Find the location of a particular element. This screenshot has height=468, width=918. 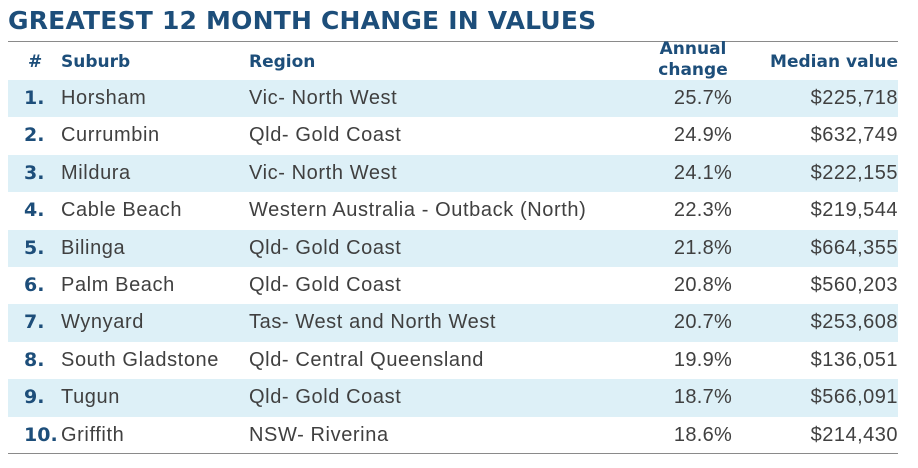

header-annual-change-line1: Annual is located at coordinates (693, 49).